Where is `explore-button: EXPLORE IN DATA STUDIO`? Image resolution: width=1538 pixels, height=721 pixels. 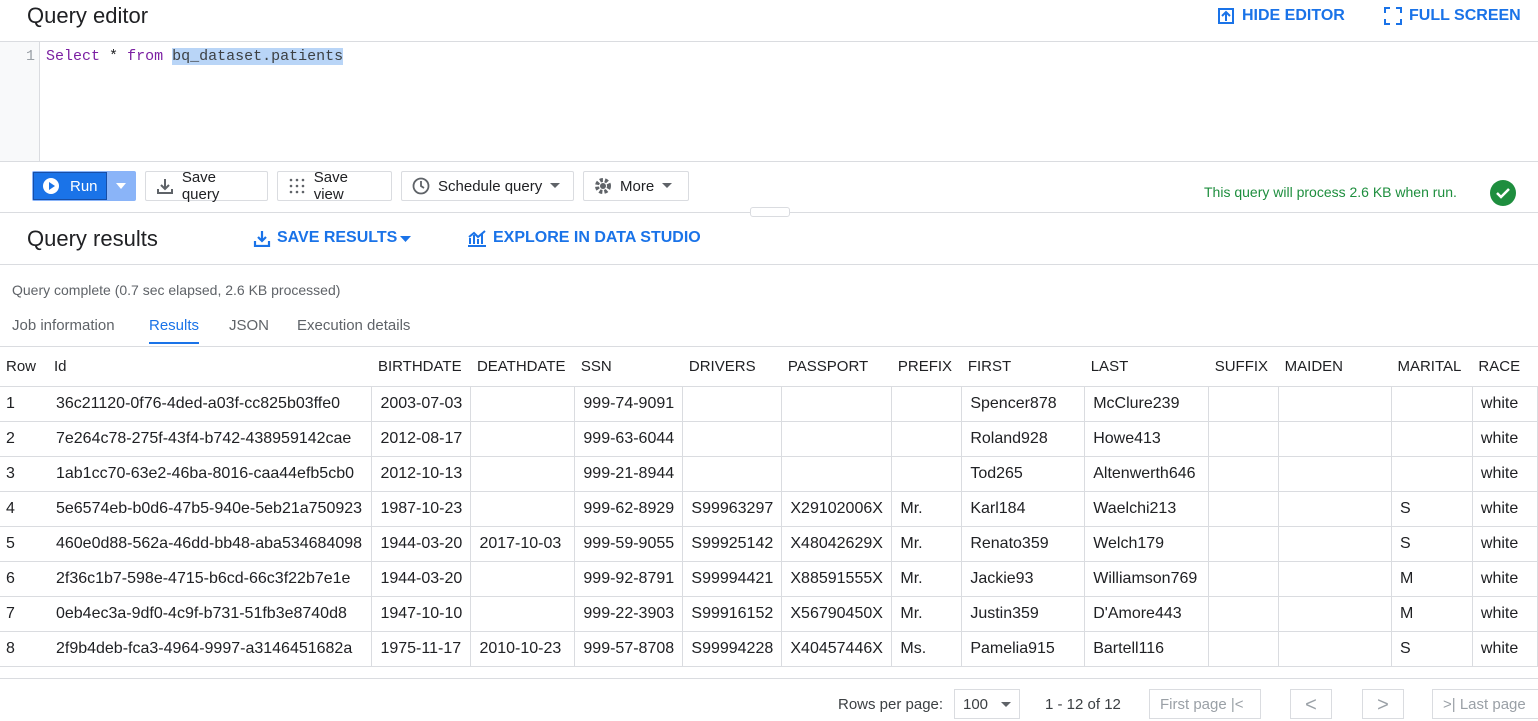
explore-button: EXPLORE IN DATA STUDIO is located at coordinates (597, 237).